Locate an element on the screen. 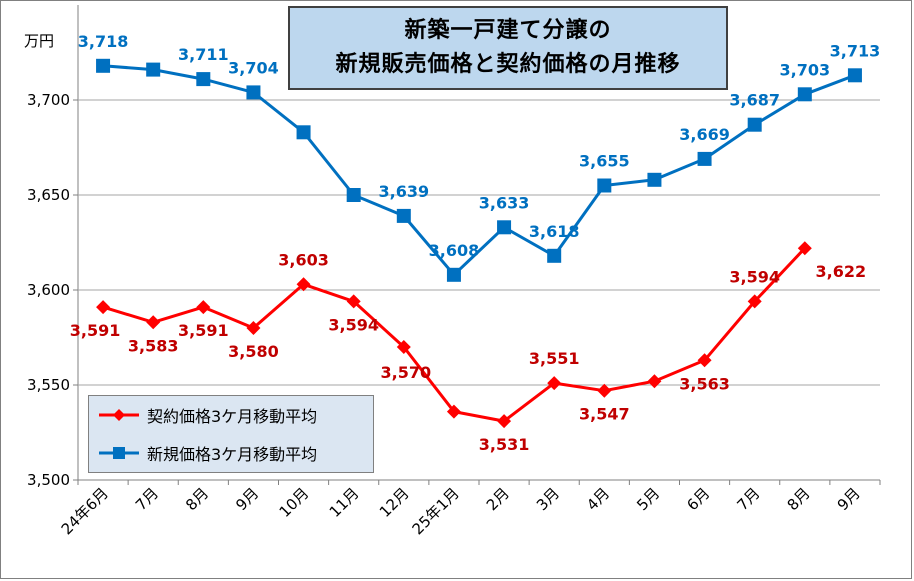 The height and width of the screenshot is (581, 914). data-label: 3,711 is located at coordinates (203, 54).